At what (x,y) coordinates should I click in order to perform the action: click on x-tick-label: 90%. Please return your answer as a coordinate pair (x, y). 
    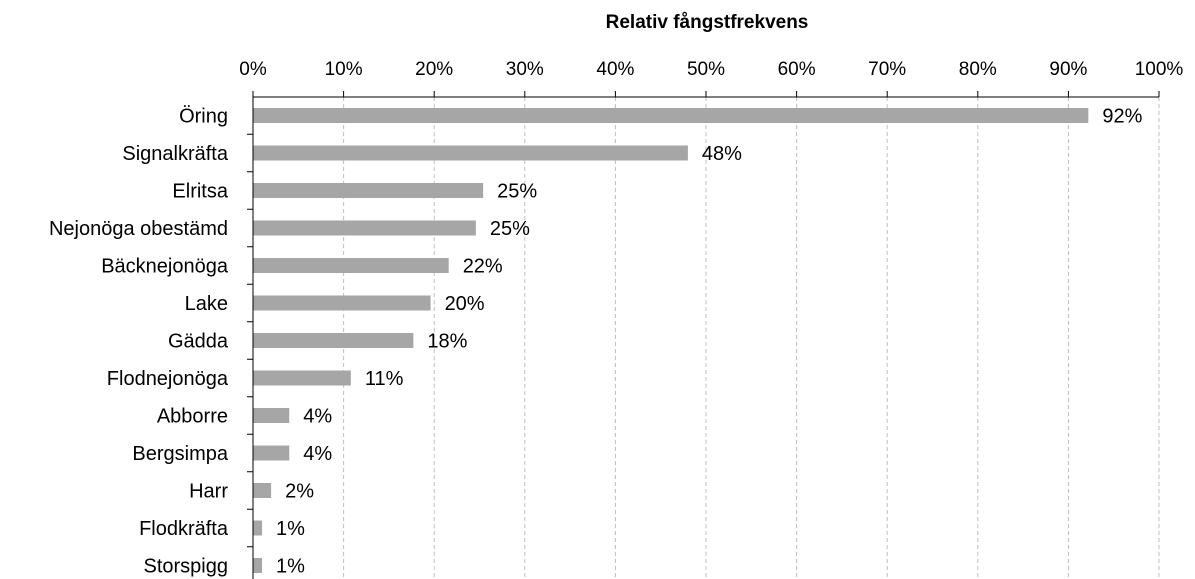
    Looking at the image, I should click on (1068, 69).